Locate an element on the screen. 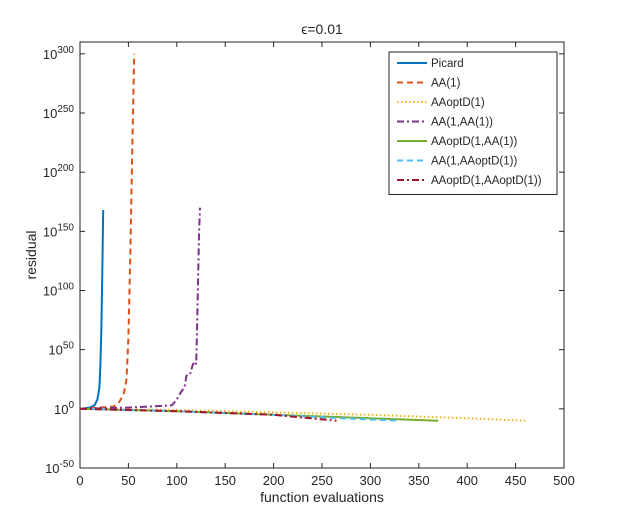 The image size is (623, 526). y-tick-label: 10300 is located at coordinates (59, 53).